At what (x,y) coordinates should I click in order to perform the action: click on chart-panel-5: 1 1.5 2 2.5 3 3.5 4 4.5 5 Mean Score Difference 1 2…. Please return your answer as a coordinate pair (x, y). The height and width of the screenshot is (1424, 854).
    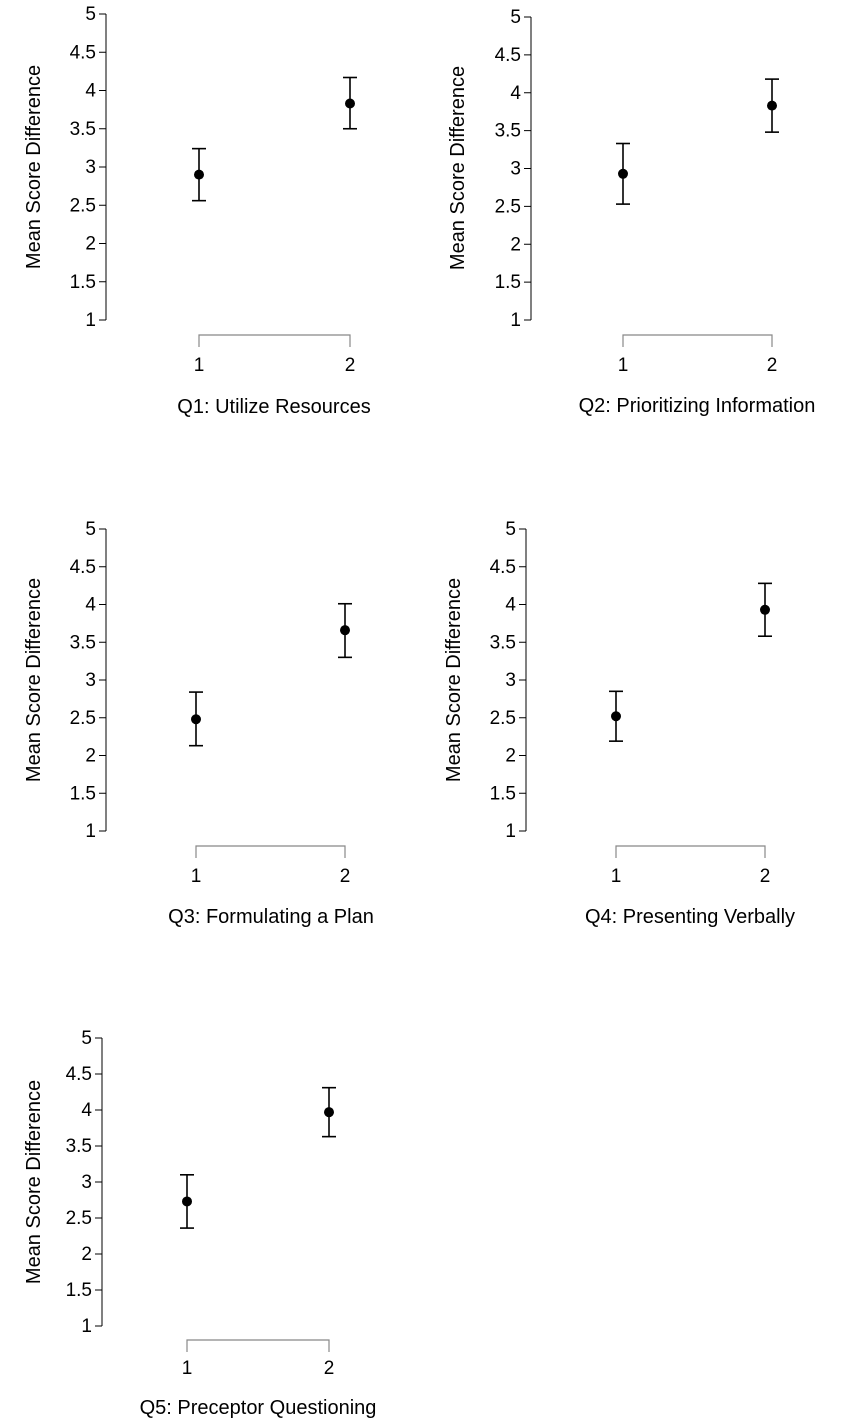
    Looking at the image, I should click on (199, 1223).